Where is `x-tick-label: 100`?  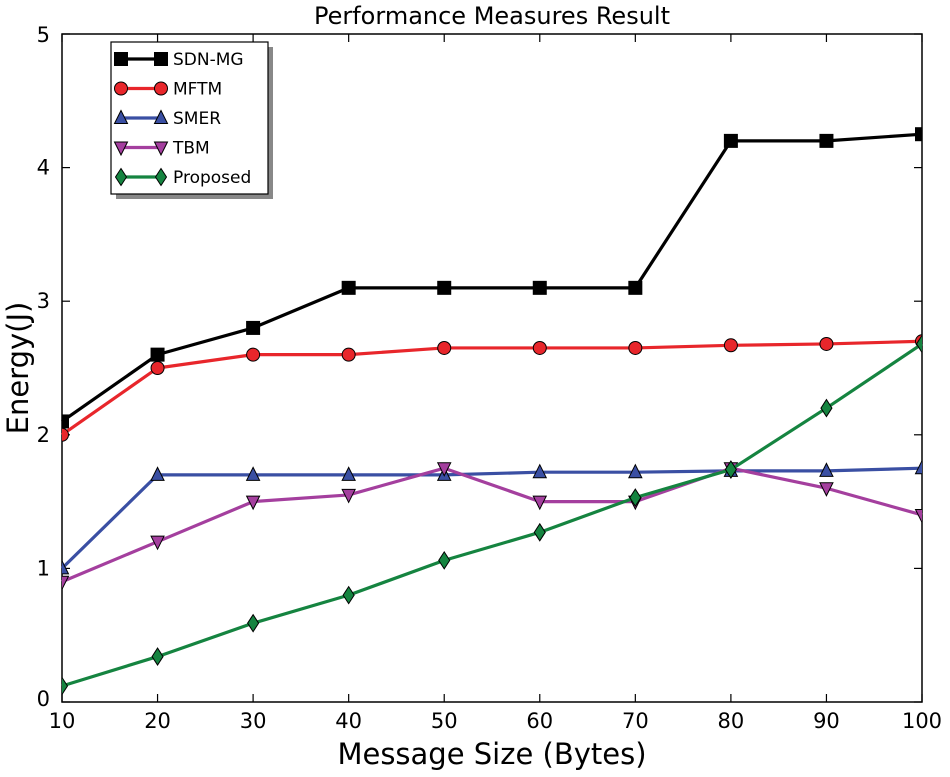 x-tick-label: 100 is located at coordinates (922, 721).